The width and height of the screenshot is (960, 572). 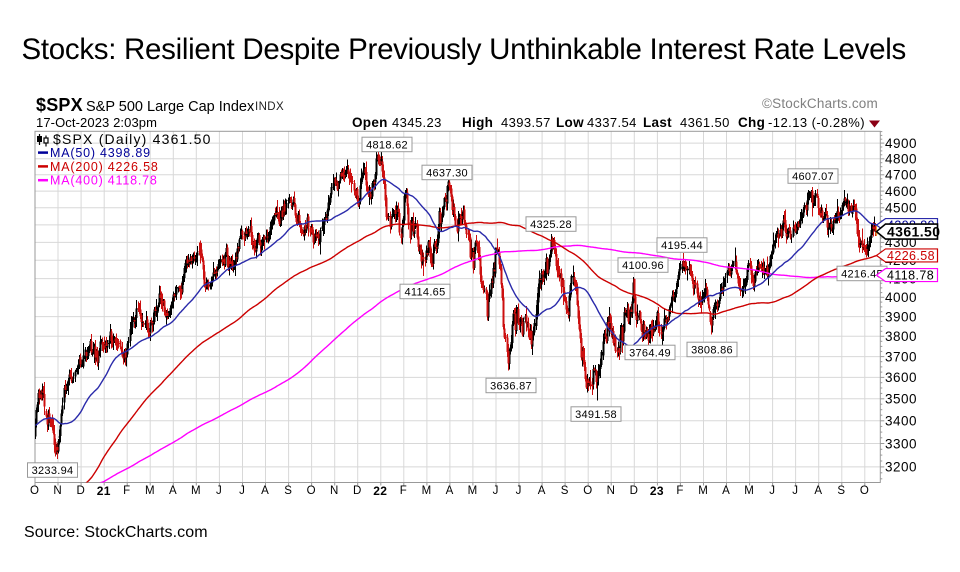 What do you see at coordinates (596, 415) in the screenshot?
I see `svg-text: 3491.58` at bounding box center [596, 415].